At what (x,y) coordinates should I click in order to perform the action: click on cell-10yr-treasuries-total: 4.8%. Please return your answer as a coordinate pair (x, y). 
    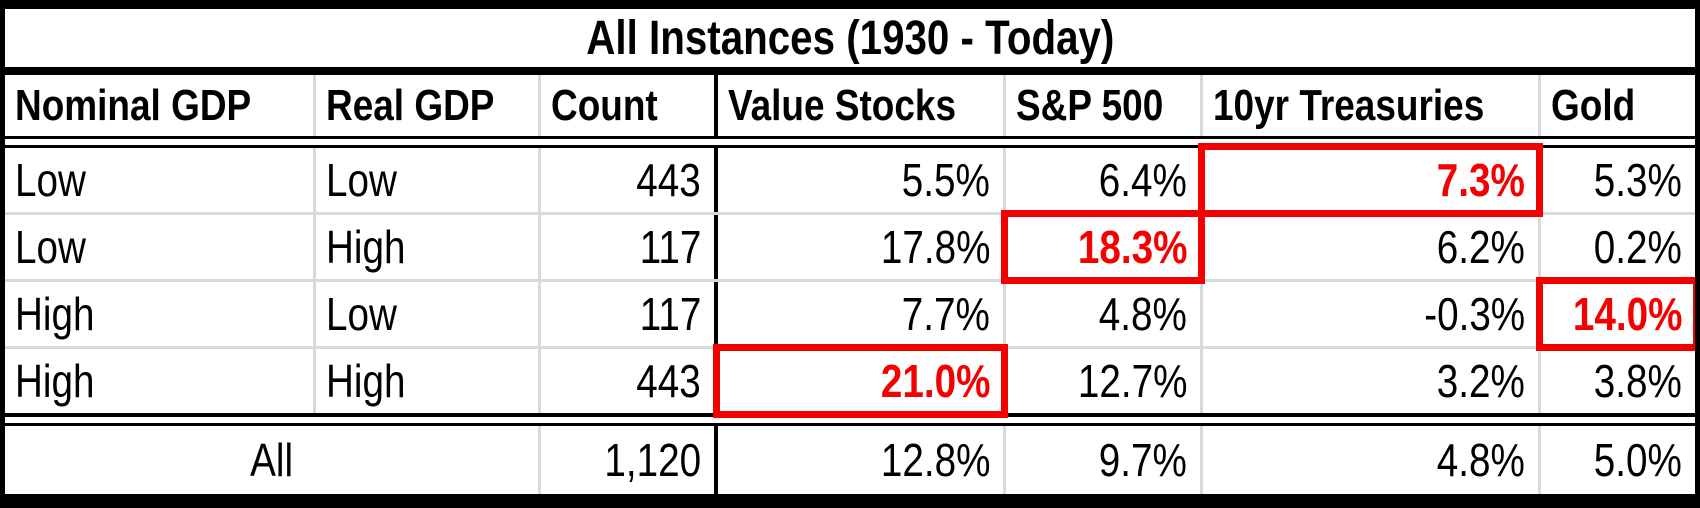
    Looking at the image, I should click on (1369, 460).